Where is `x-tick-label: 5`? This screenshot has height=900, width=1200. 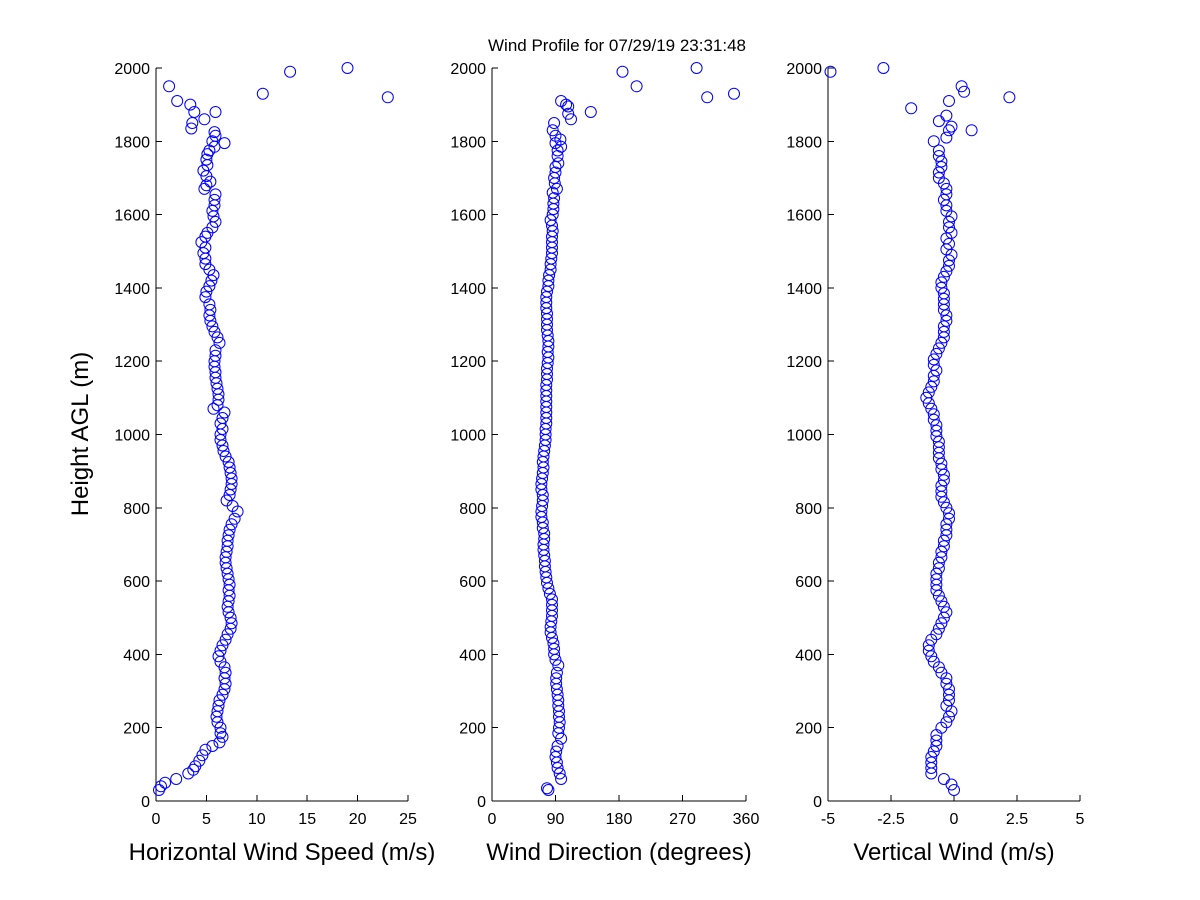 x-tick-label: 5 is located at coordinates (1080, 819).